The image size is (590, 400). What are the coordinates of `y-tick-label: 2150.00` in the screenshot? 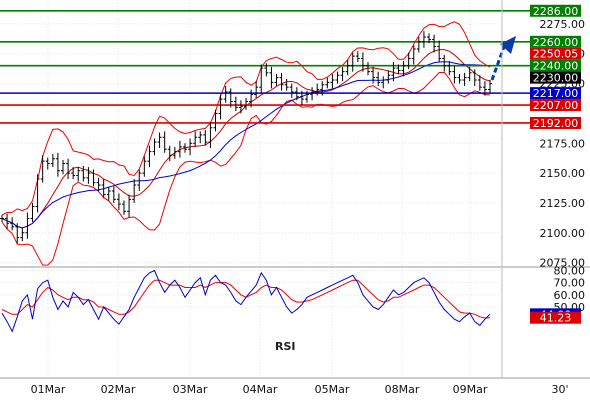 It's located at (563, 173).